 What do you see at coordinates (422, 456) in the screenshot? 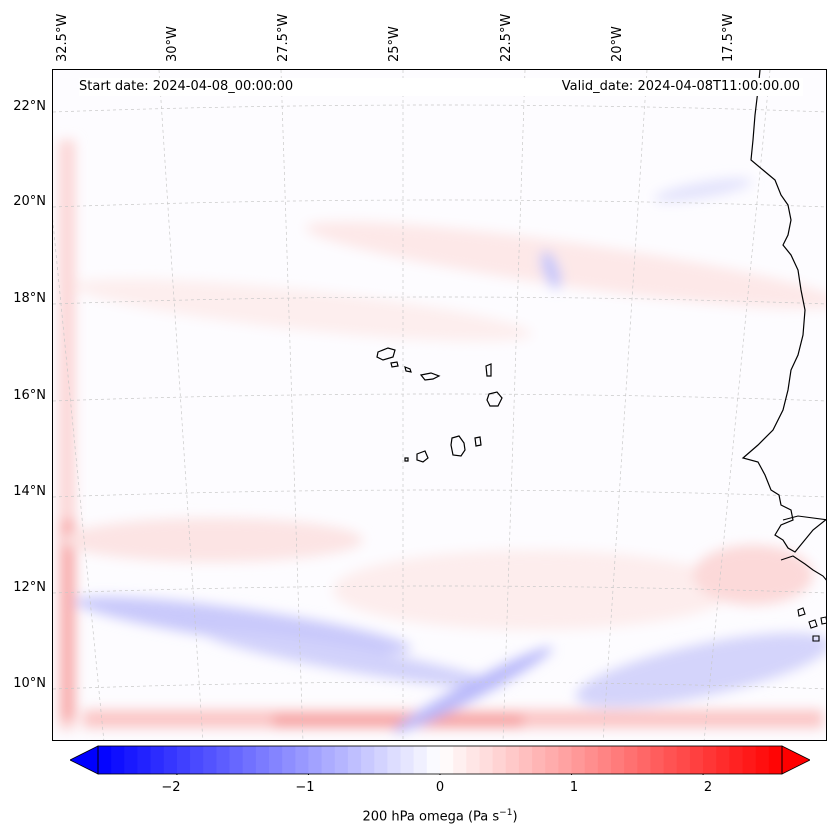
I see `island-fogo` at bounding box center [422, 456].